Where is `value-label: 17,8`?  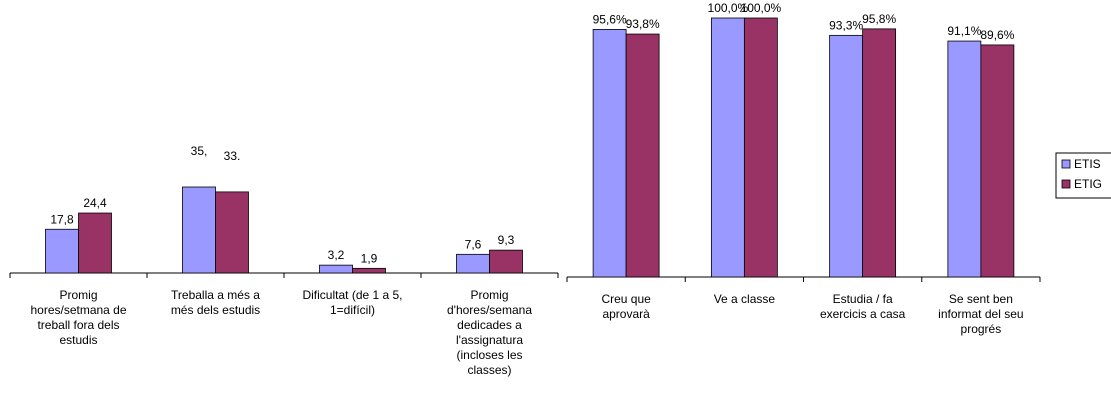
value-label: 17,8 is located at coordinates (62, 219).